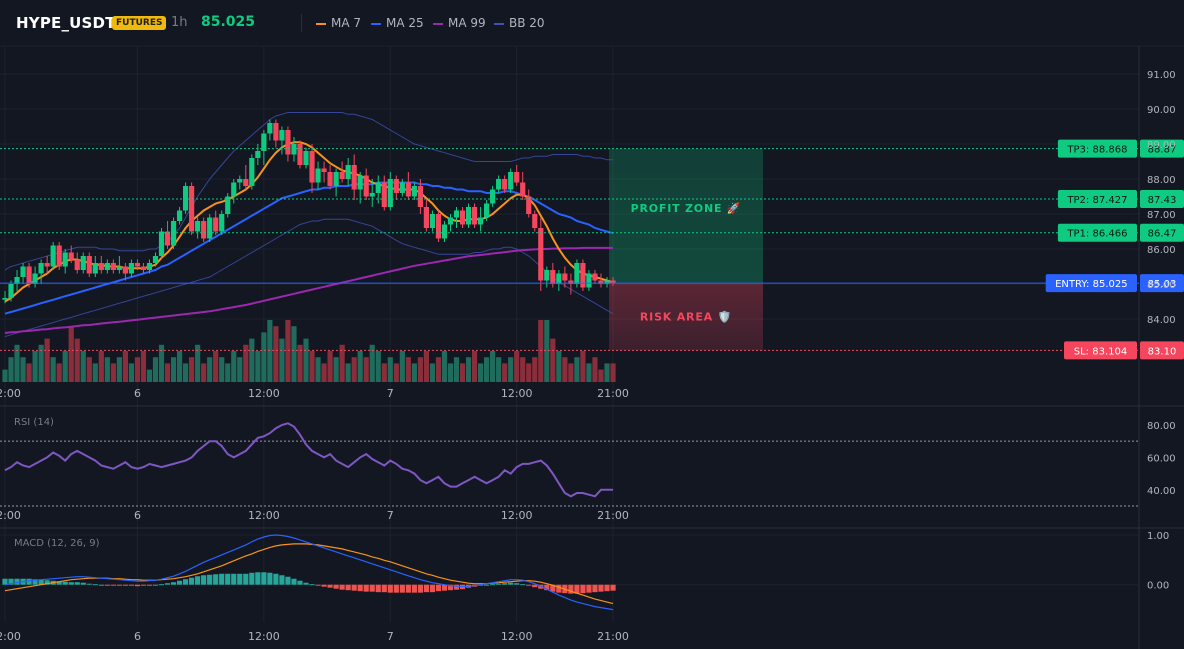  I want to click on legend-ma25: MA 25, so click(397, 23).